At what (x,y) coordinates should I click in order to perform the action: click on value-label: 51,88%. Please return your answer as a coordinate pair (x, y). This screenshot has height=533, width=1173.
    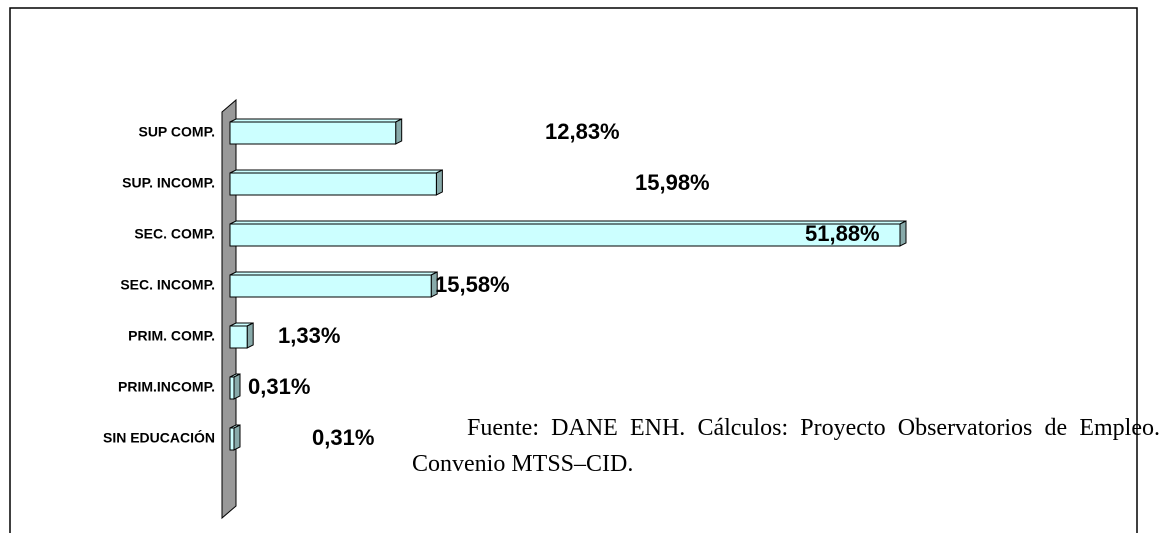
    Looking at the image, I should click on (842, 233).